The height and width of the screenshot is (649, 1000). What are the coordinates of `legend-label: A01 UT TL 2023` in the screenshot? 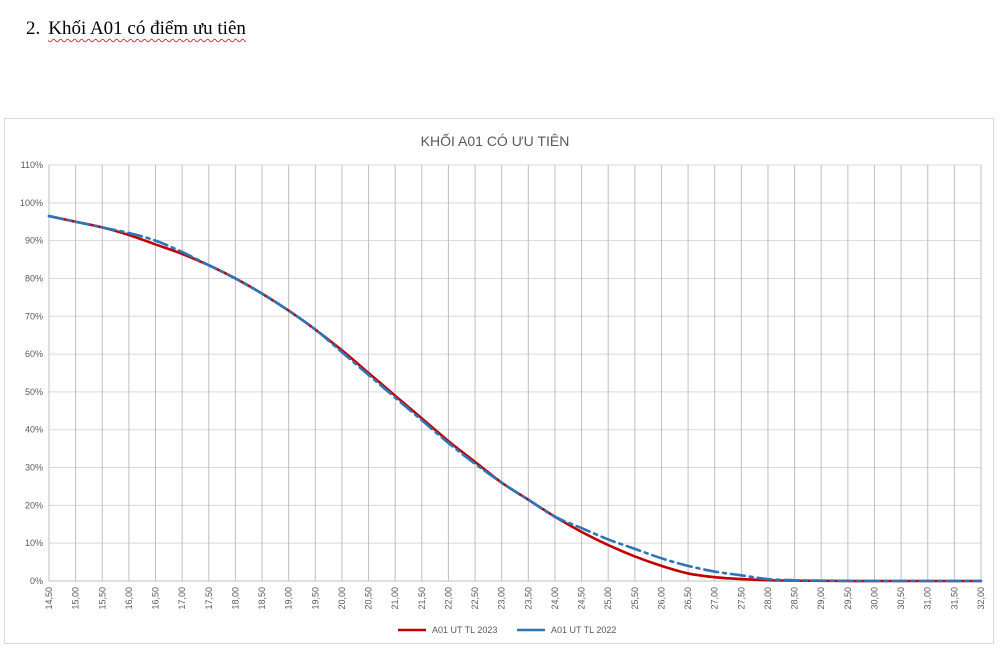 It's located at (464, 630).